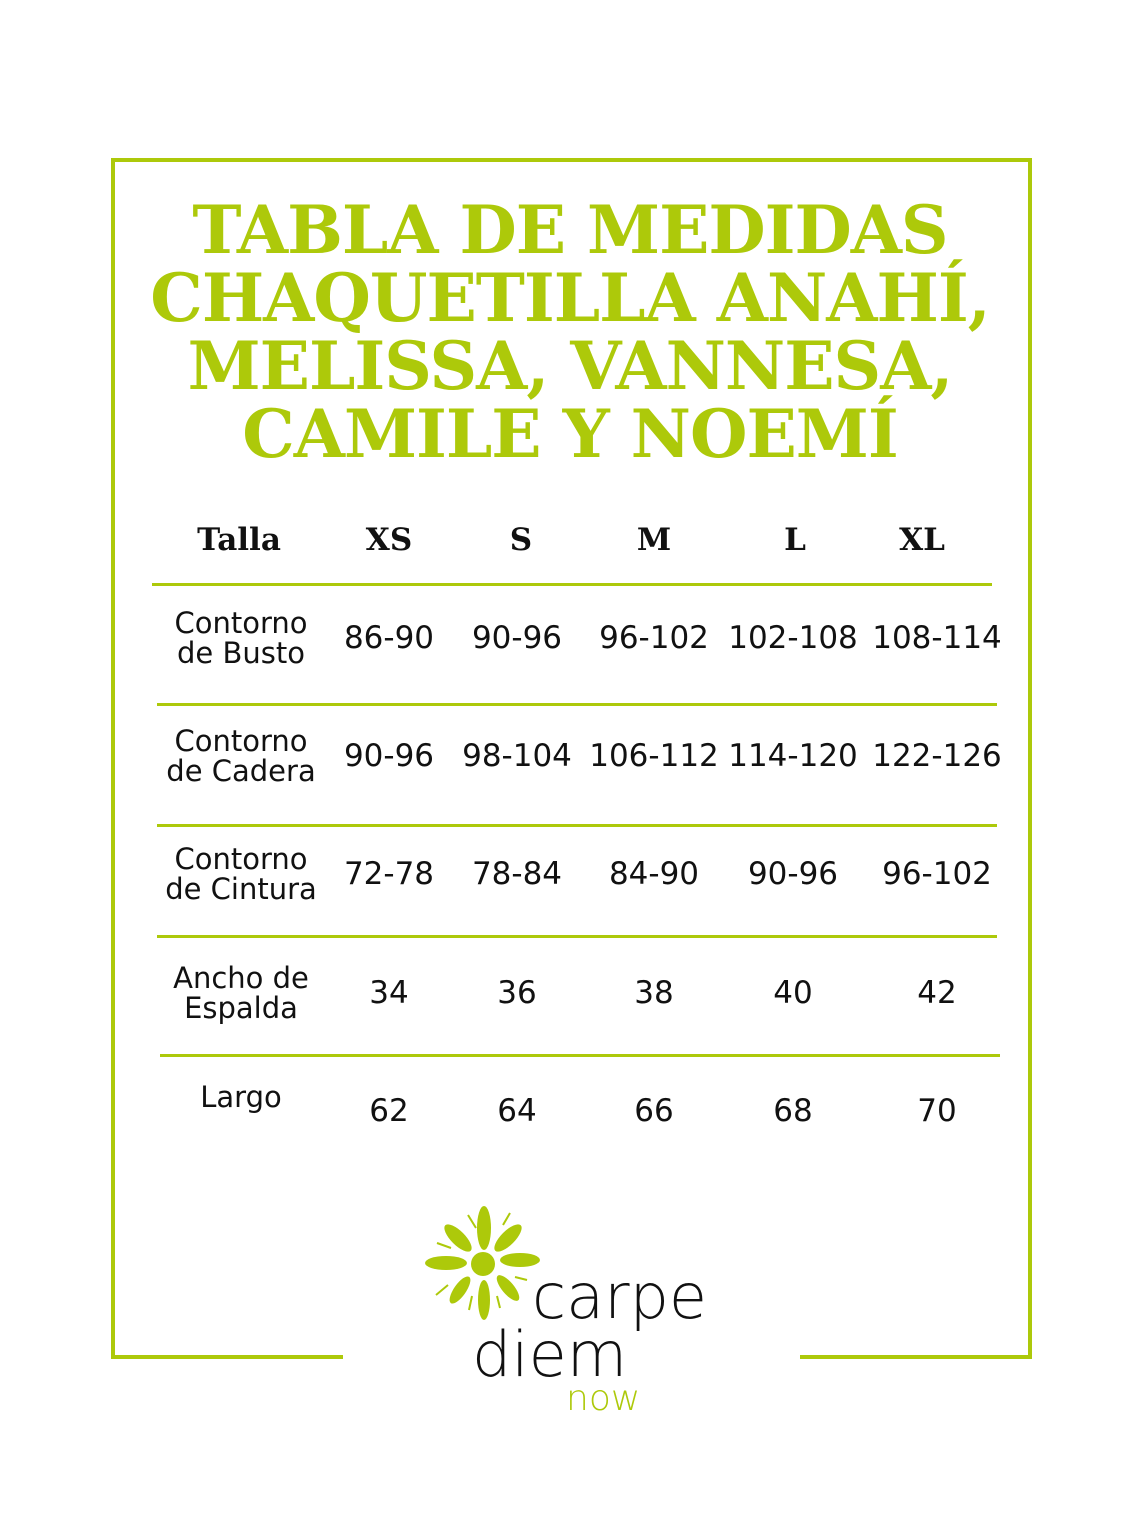  I want to click on frame-left, so click(113, 758).